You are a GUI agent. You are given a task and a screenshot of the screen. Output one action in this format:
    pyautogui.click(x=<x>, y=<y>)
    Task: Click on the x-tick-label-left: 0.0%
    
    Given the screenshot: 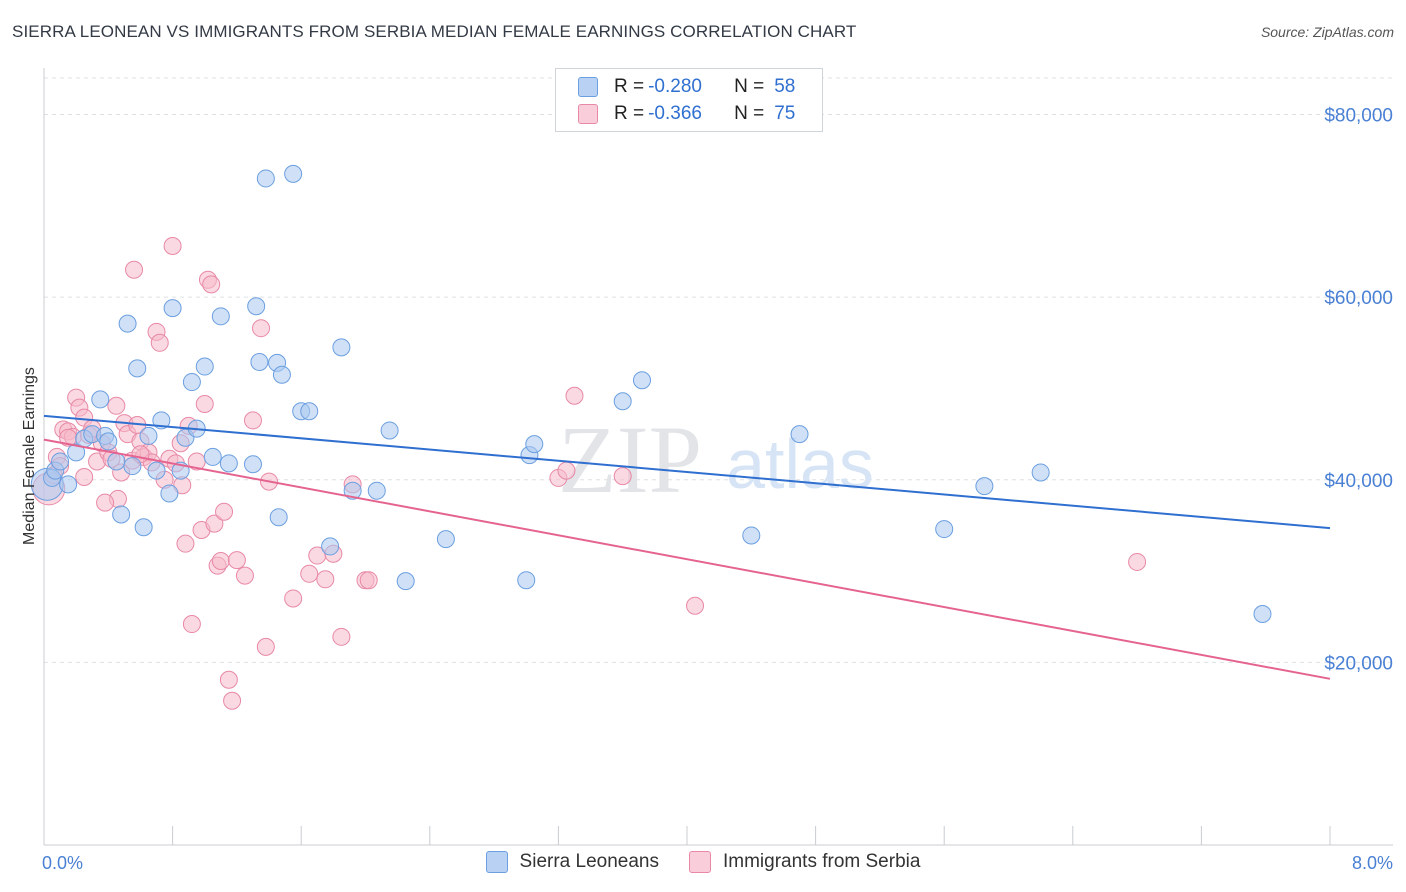 What is the action you would take?
    pyautogui.click(x=62, y=863)
    